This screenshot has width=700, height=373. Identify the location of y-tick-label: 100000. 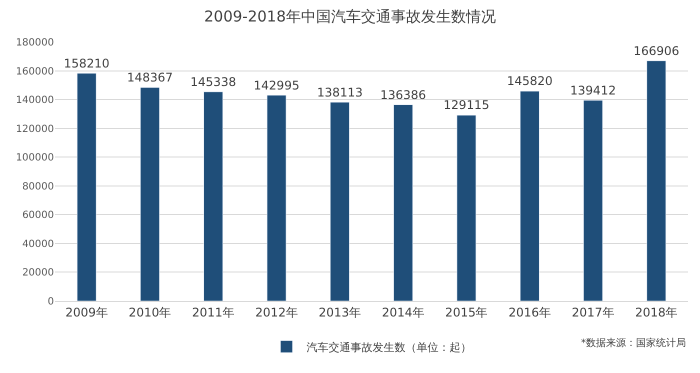
(35, 158).